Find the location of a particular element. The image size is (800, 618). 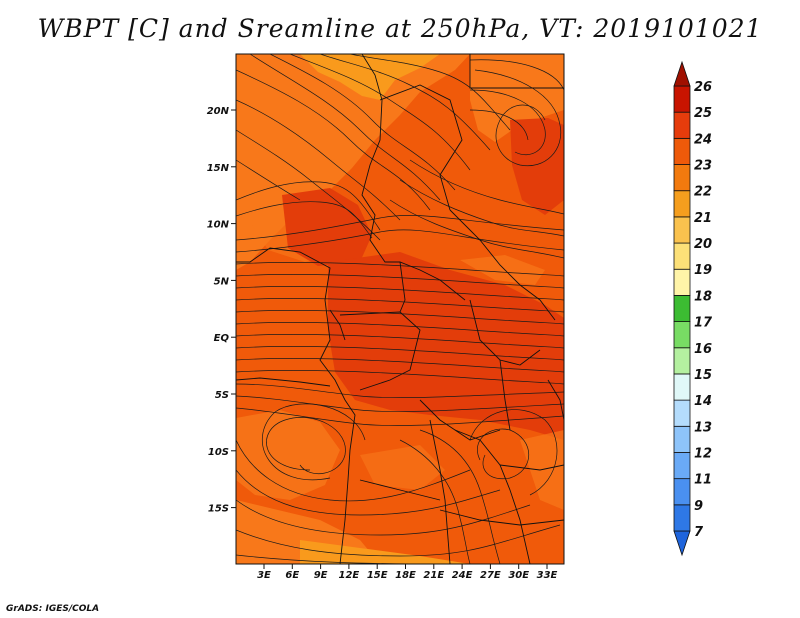

colorbar-low-arrow is located at coordinates (682, 543).